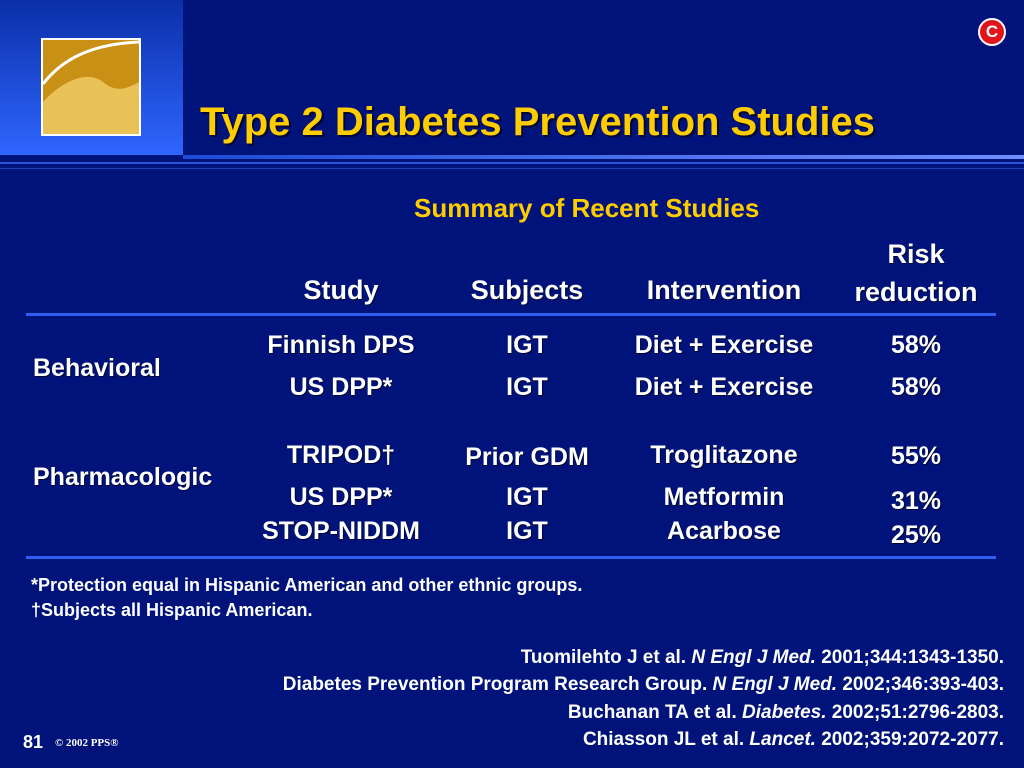 The height and width of the screenshot is (768, 1024). I want to click on reference-authors: Buchanan TA et al., so click(655, 712).